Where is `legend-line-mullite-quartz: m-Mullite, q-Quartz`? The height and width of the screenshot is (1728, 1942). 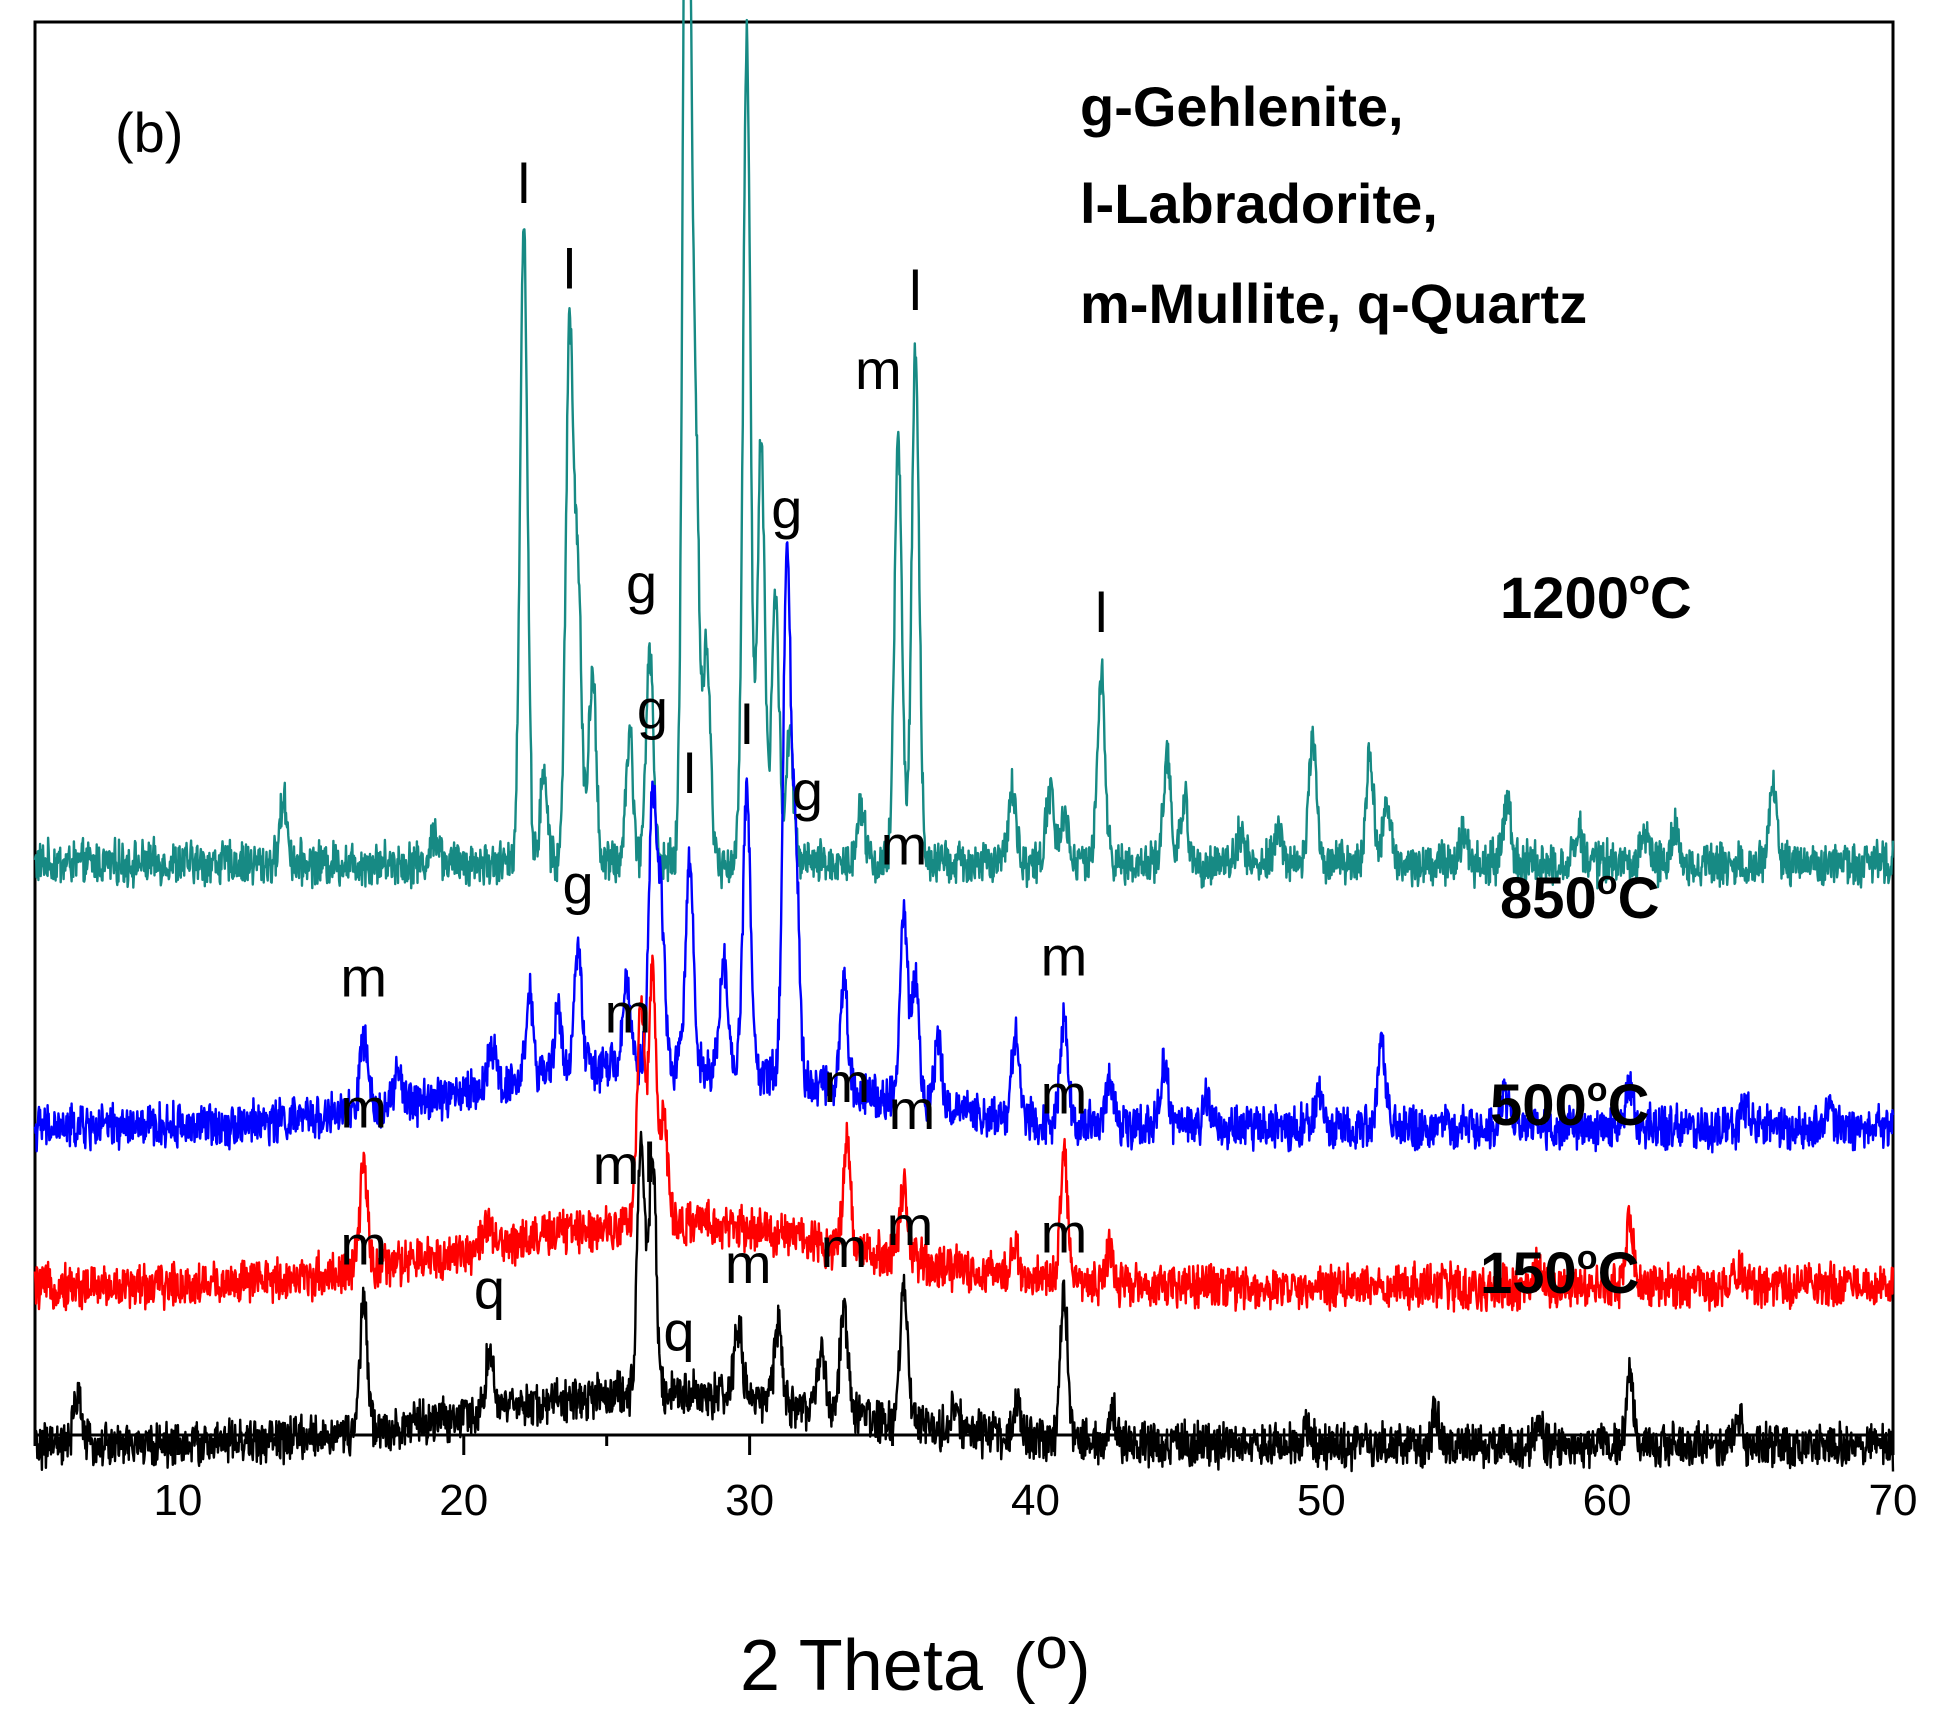 legend-line-mullite-quartz: m-Mullite, q-Quartz is located at coordinates (1333, 303).